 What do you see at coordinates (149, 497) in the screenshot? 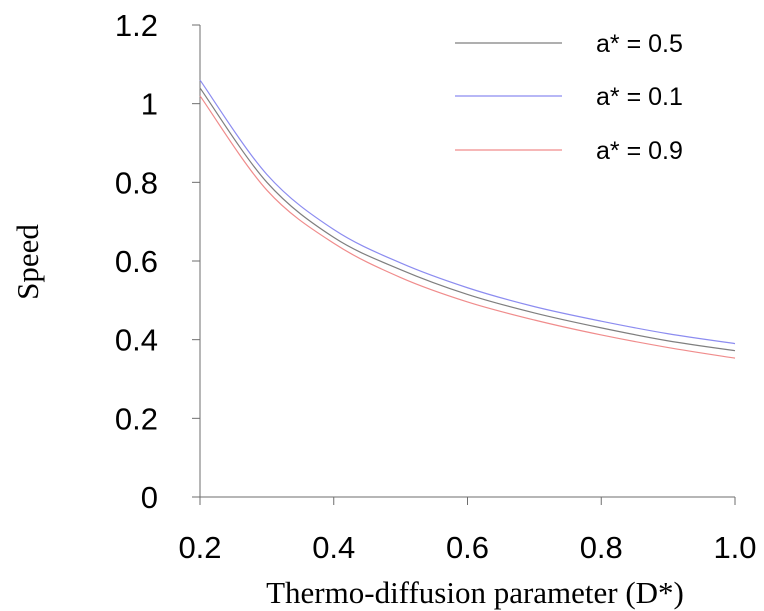
I see `y-tick-label: 0` at bounding box center [149, 497].